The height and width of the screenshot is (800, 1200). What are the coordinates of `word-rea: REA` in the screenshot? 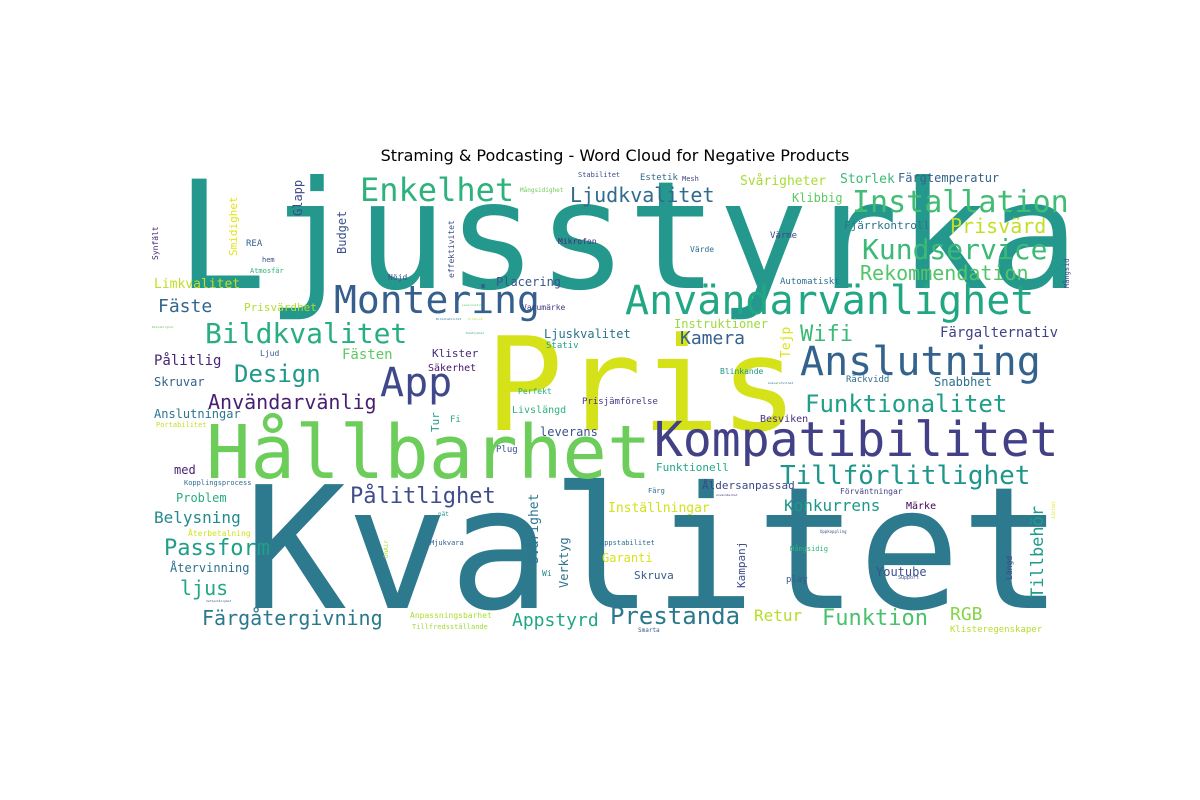 It's located at (254, 244).